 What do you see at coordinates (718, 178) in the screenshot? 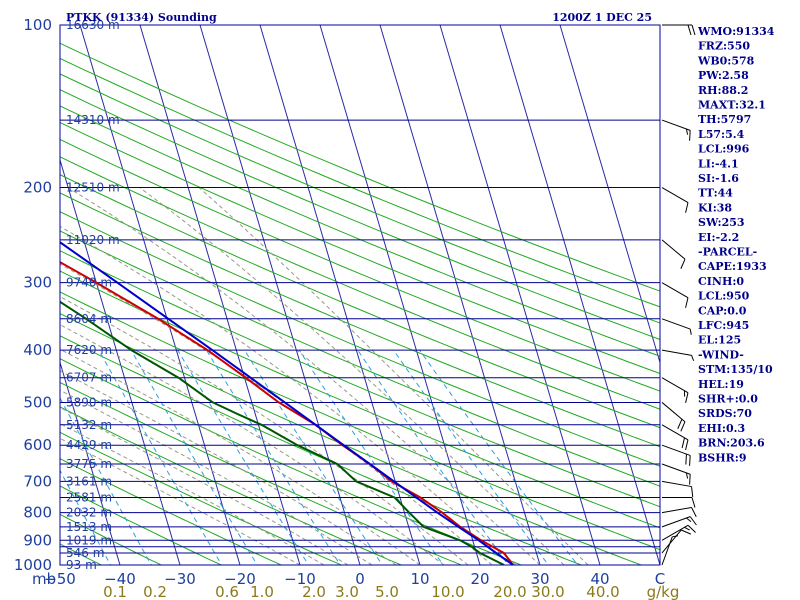
I see `stability-index: SI:-1.6` at bounding box center [718, 178].